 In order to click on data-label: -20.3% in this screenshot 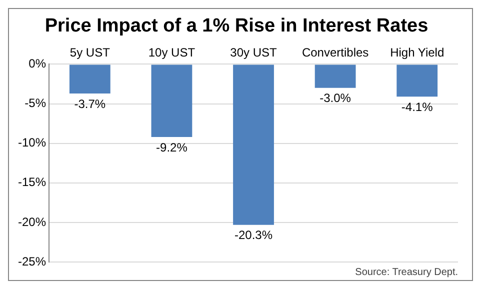, I will do `click(253, 235)`.